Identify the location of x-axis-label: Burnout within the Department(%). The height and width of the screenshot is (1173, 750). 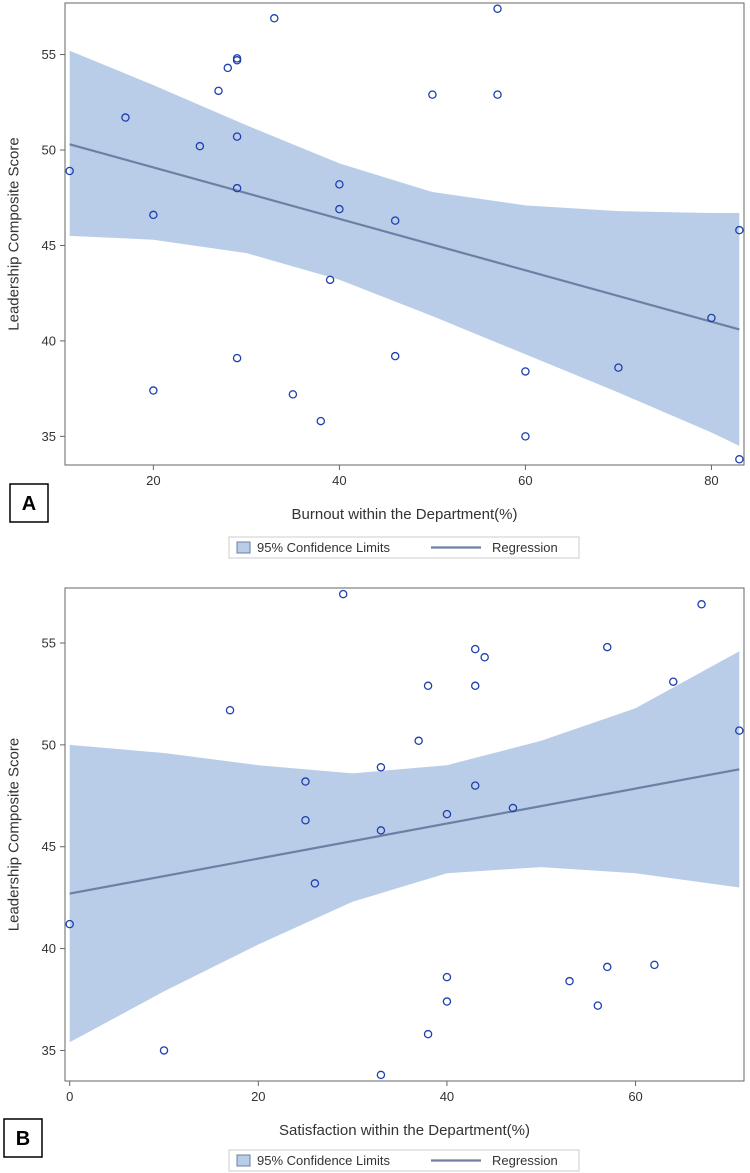
(405, 514).